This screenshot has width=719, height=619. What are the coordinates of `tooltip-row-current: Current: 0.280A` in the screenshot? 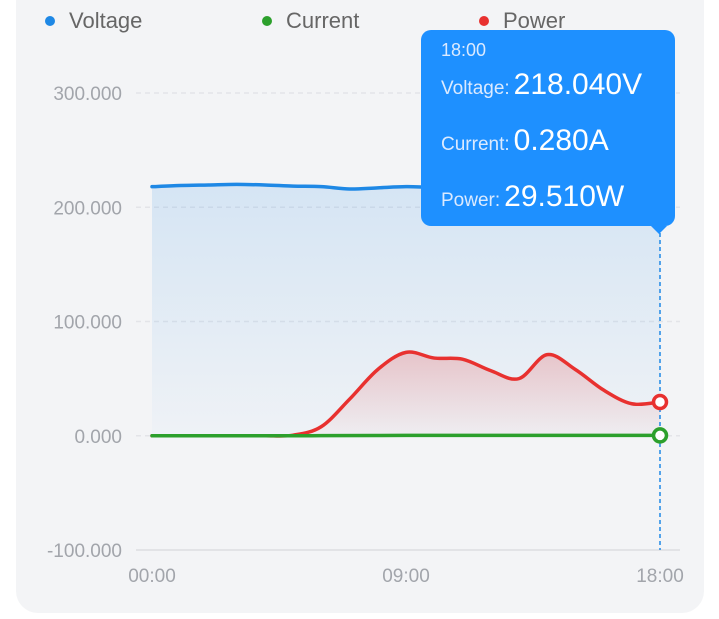 It's located at (525, 141).